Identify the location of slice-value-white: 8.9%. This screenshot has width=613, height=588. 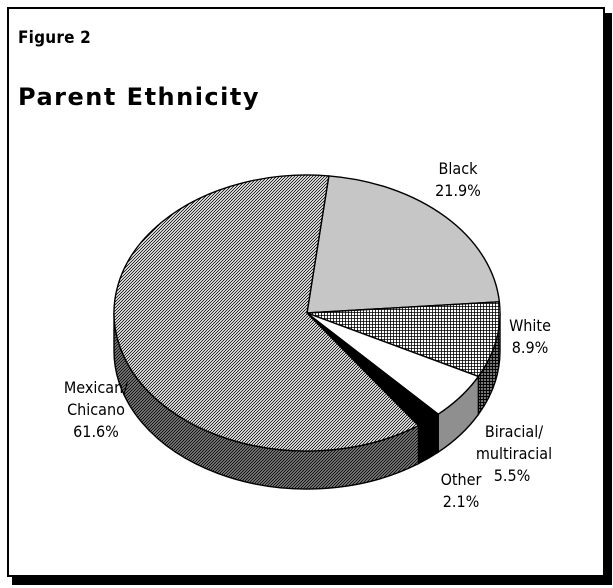
(530, 347).